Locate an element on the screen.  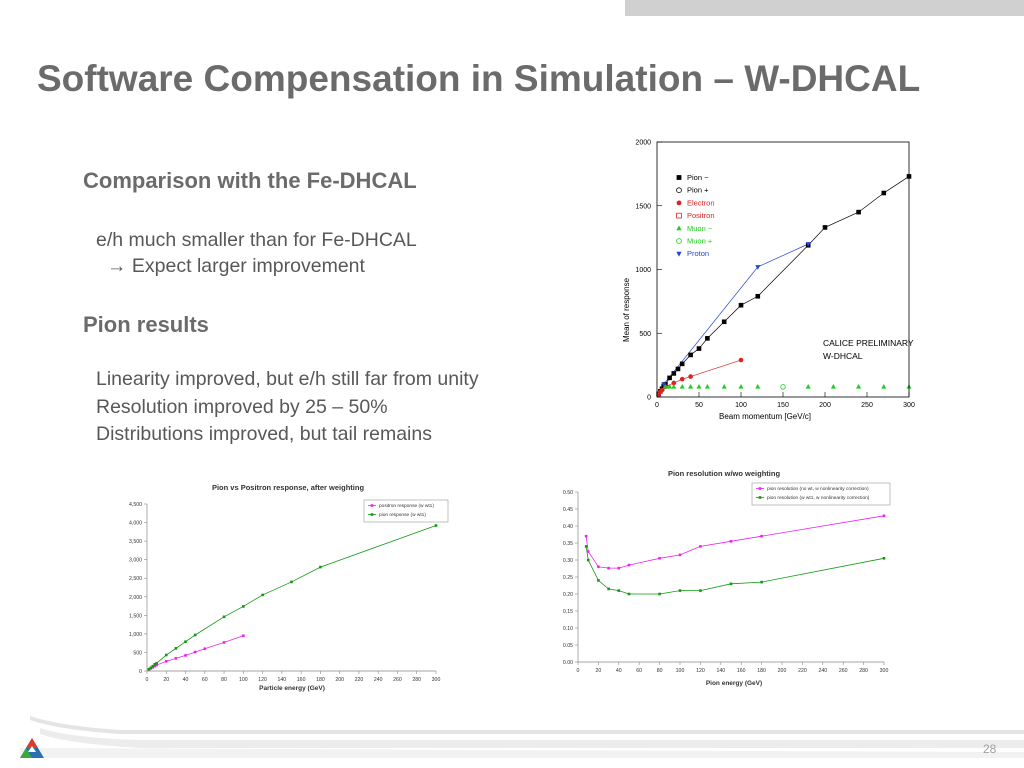
argonne-logo-icon is located at coordinates (32, 748).